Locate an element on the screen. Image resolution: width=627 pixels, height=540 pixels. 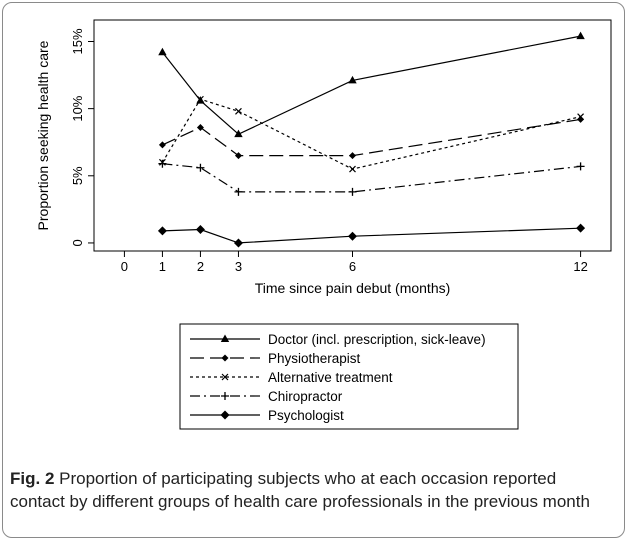
x-tick-label: 3 is located at coordinates (238, 266).